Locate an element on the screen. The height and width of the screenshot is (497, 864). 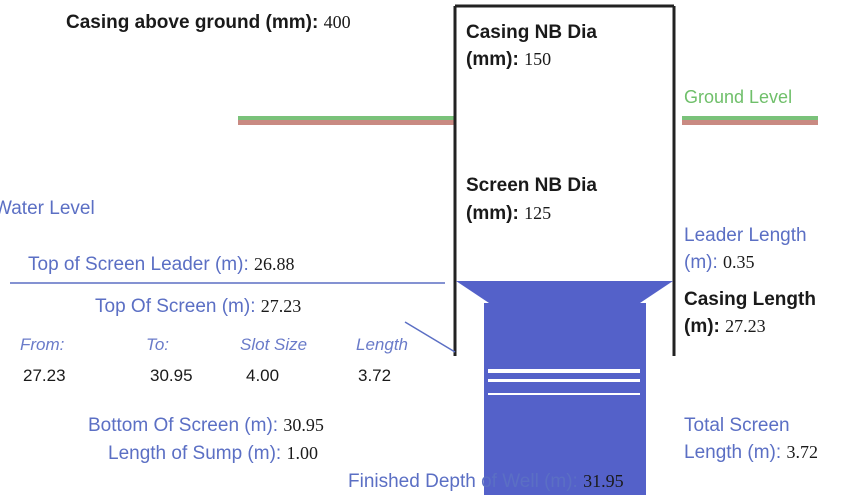
table-cell-length: 3.72 is located at coordinates (375, 375).